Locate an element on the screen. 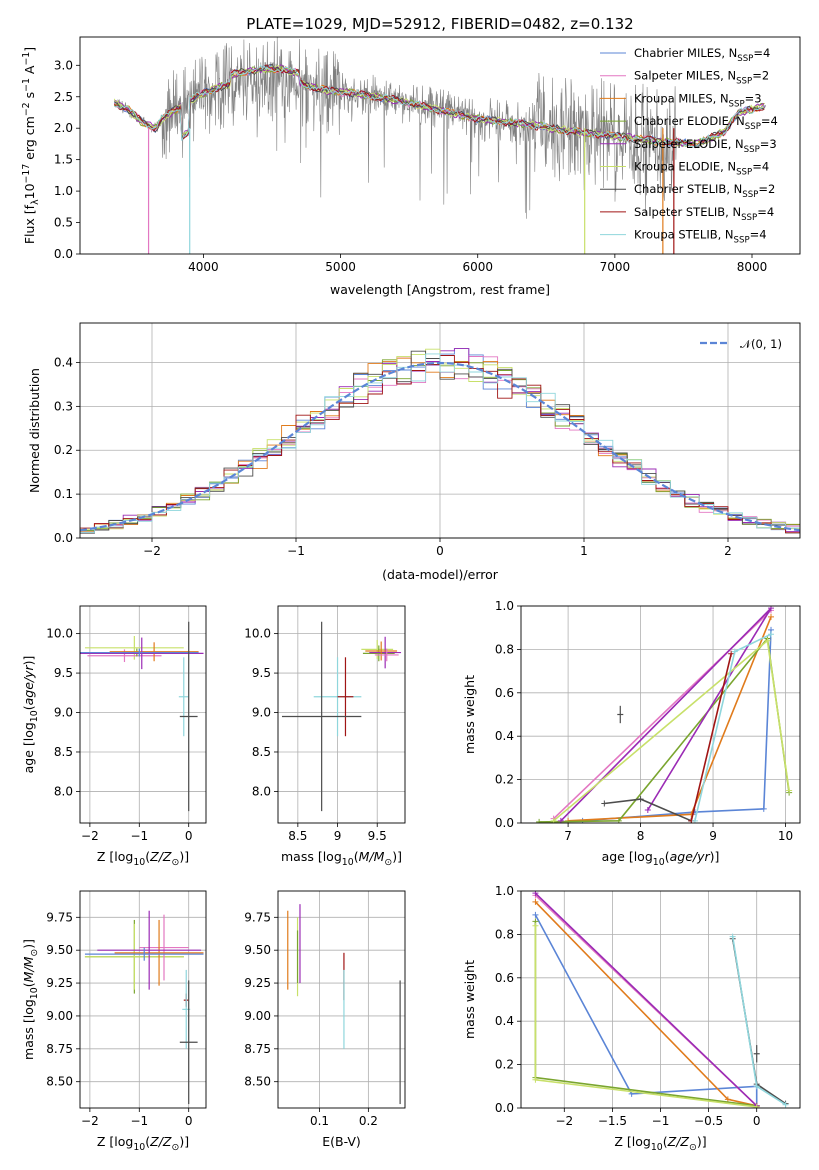  y-tick-label: 10.0 is located at coordinates (257, 634).